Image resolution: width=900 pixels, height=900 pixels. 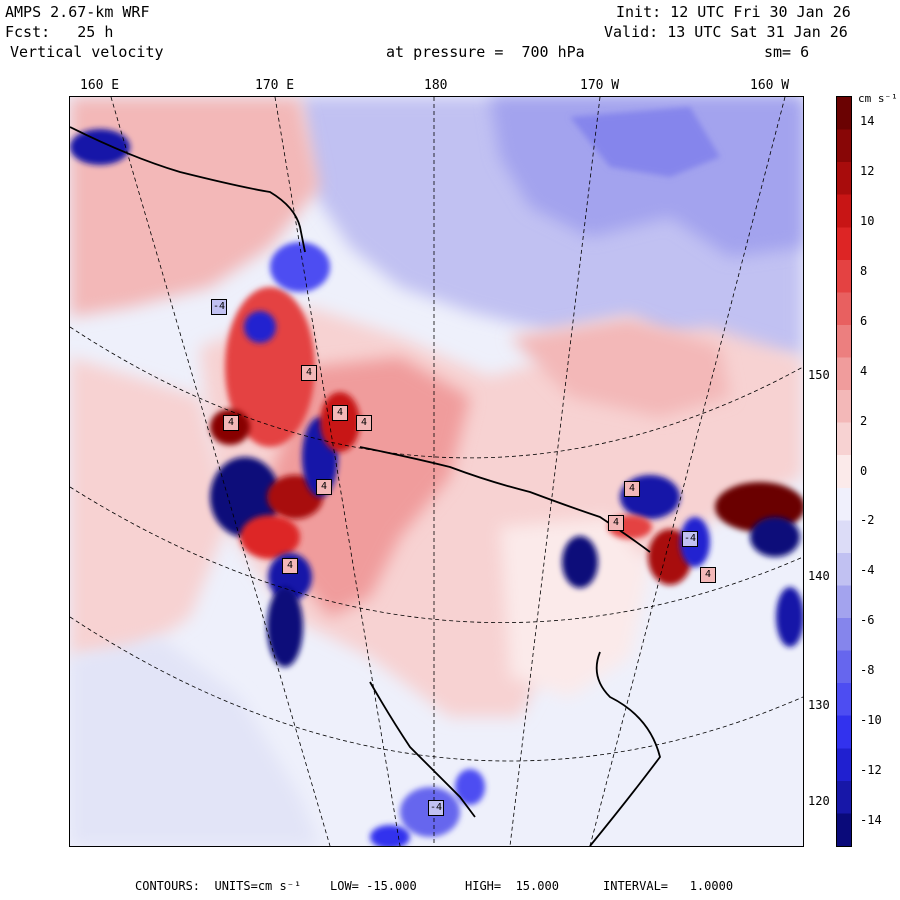 What do you see at coordinates (59, 32) in the screenshot?
I see `forecast-hour: Fcst: 25 h` at bounding box center [59, 32].